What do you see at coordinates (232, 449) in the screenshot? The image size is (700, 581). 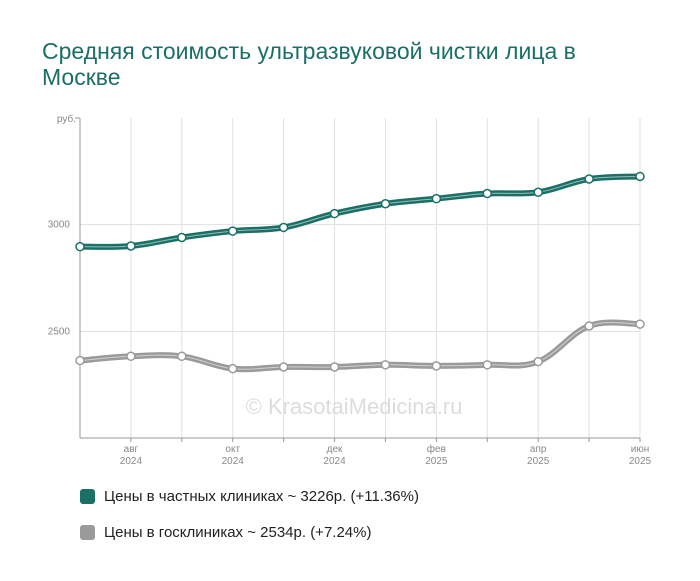 I see `x-tick-label-month: окт` at bounding box center [232, 449].